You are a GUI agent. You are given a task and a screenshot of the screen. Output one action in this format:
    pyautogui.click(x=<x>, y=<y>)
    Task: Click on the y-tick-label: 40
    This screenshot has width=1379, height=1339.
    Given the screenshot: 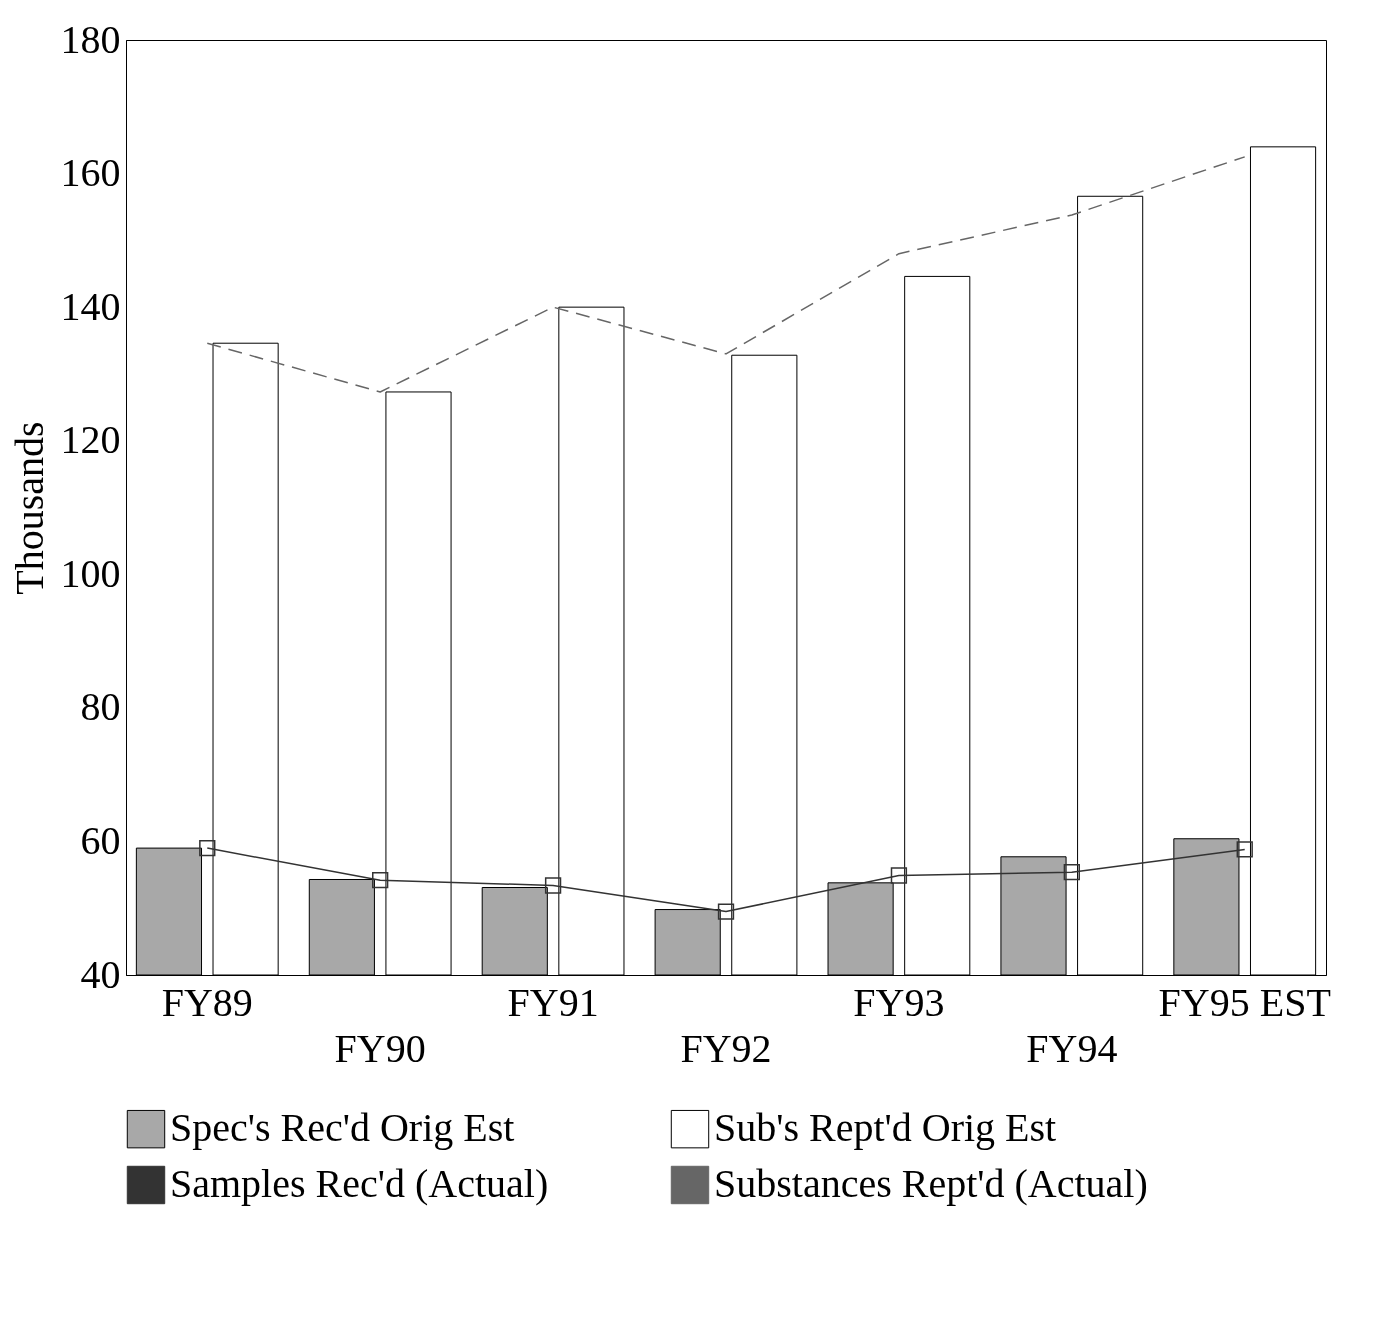 What is the action you would take?
    pyautogui.click(x=100, y=974)
    